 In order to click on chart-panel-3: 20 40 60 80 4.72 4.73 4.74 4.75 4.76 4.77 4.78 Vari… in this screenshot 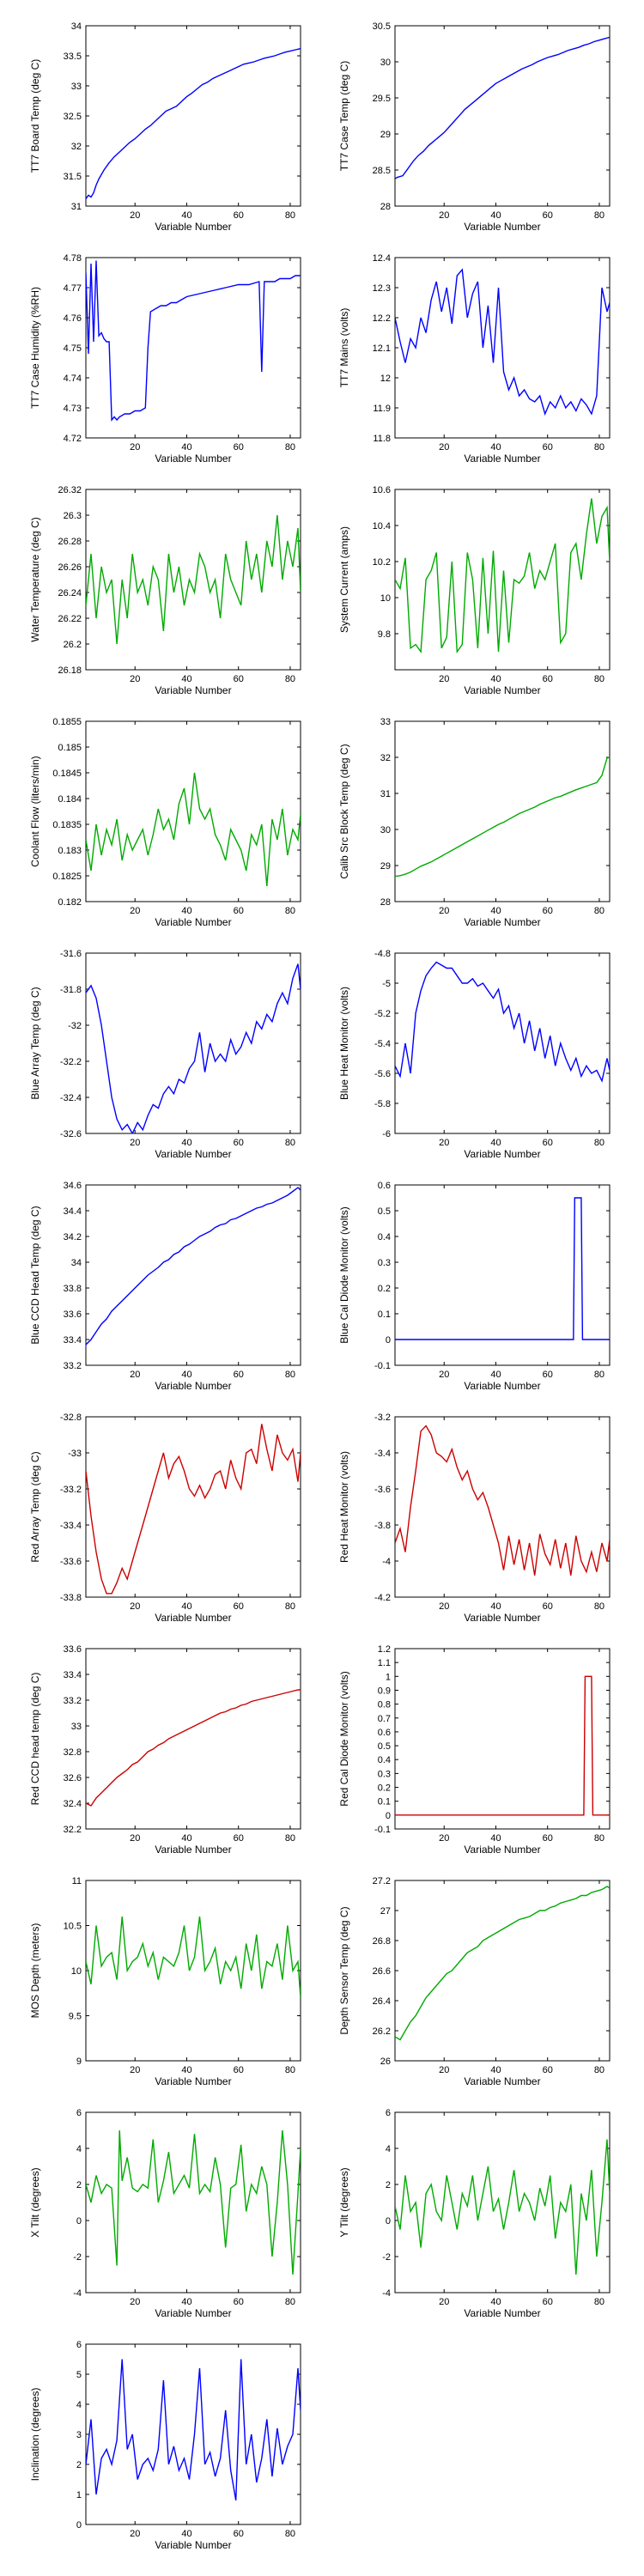, I will do `click(165, 359)`.